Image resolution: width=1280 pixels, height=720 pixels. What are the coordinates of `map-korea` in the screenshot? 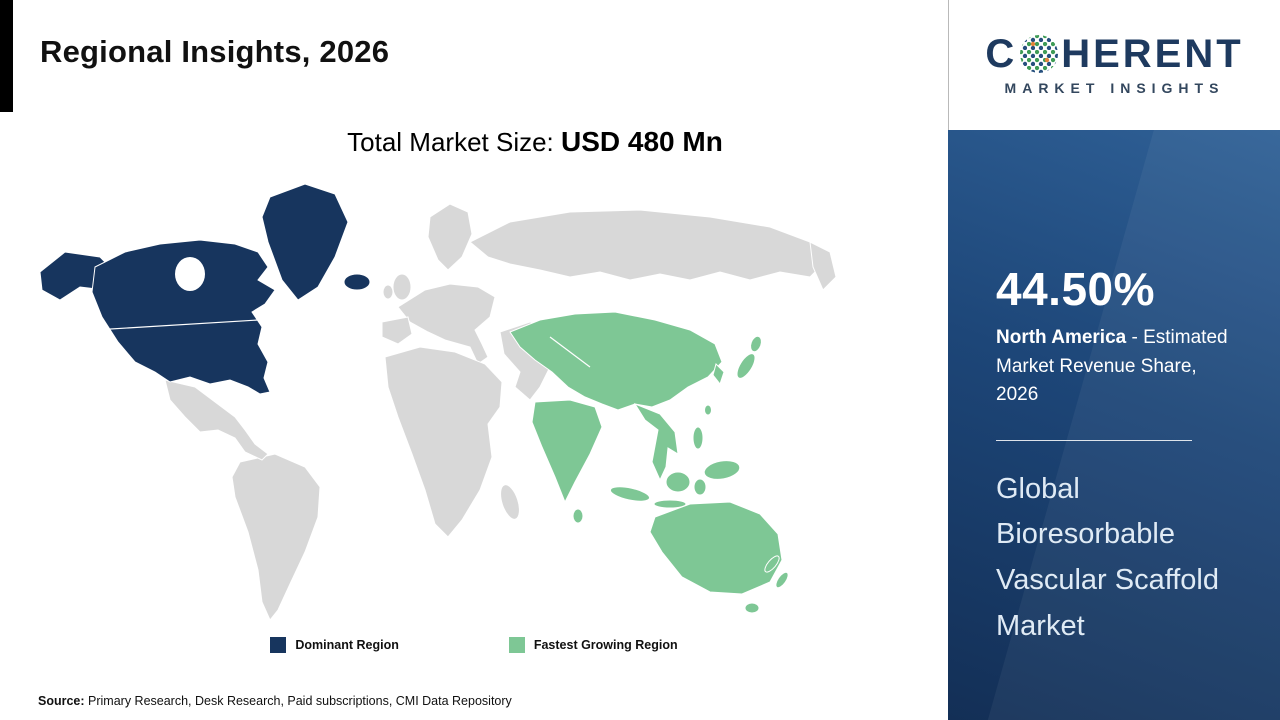 It's located at (718, 374).